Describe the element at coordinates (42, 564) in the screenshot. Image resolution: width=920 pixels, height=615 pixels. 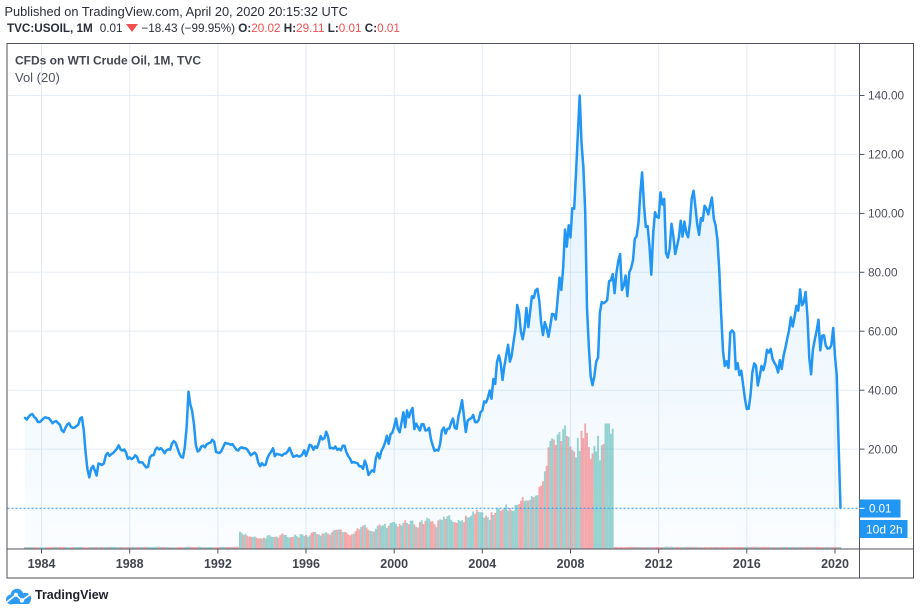
I see `svg-text: 1984` at that location.